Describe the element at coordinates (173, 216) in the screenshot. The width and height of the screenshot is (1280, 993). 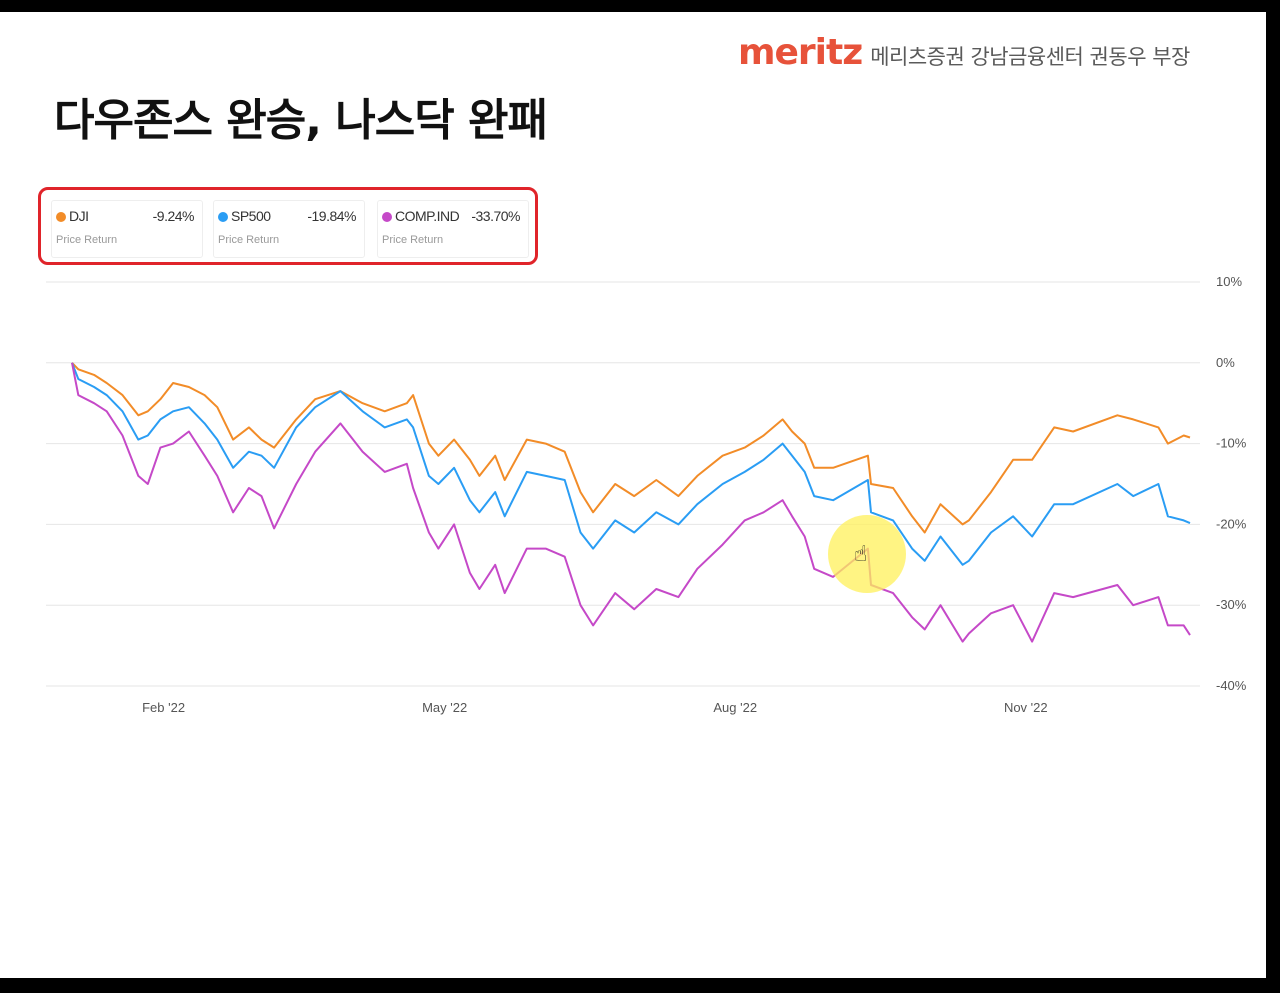
I see `legend-value: -9.24%` at that location.